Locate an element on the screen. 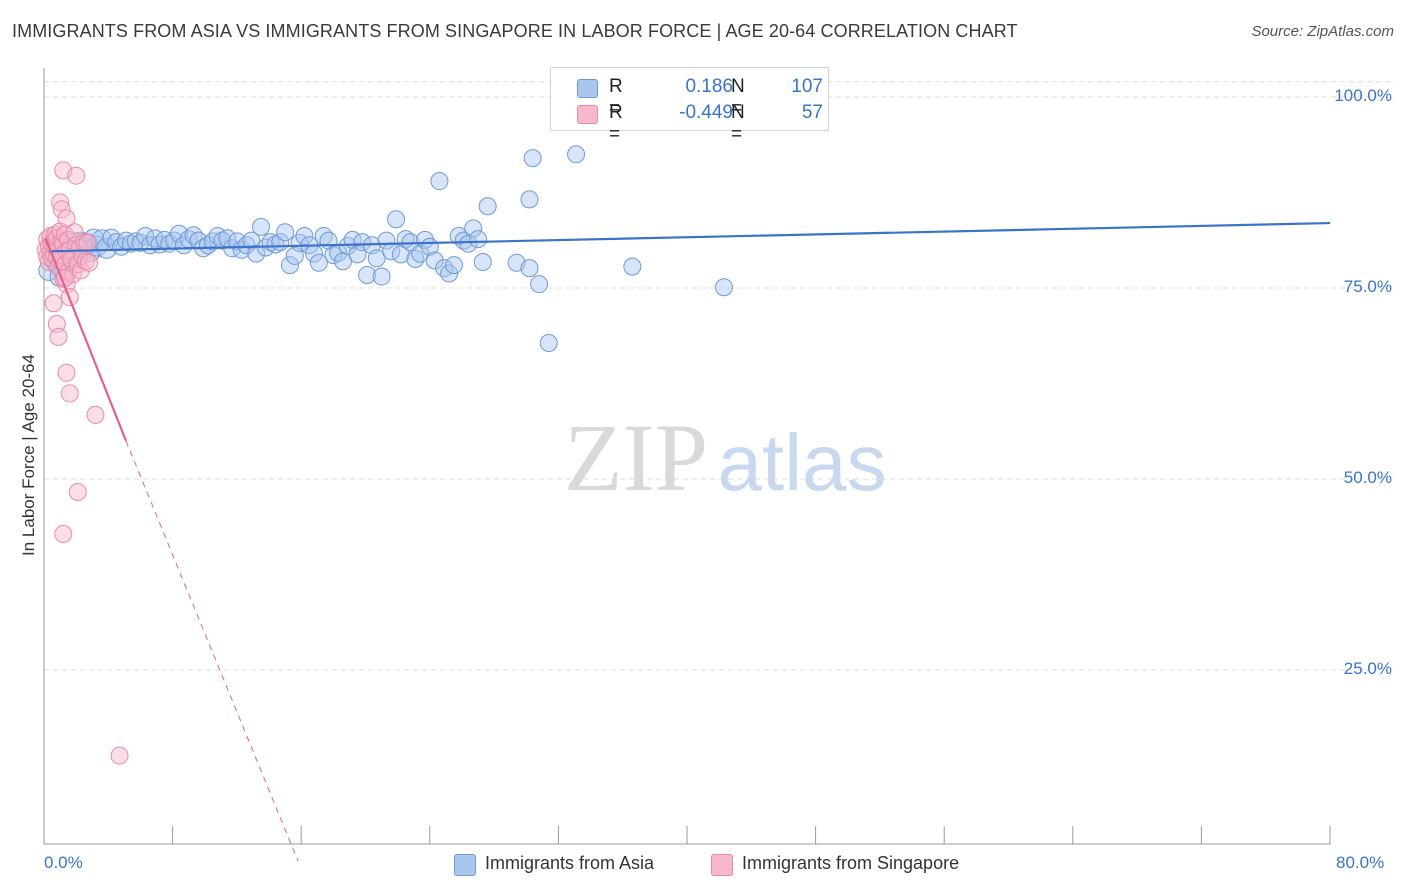  source-label: Source: ZipAtlas.com is located at coordinates (1322, 31).